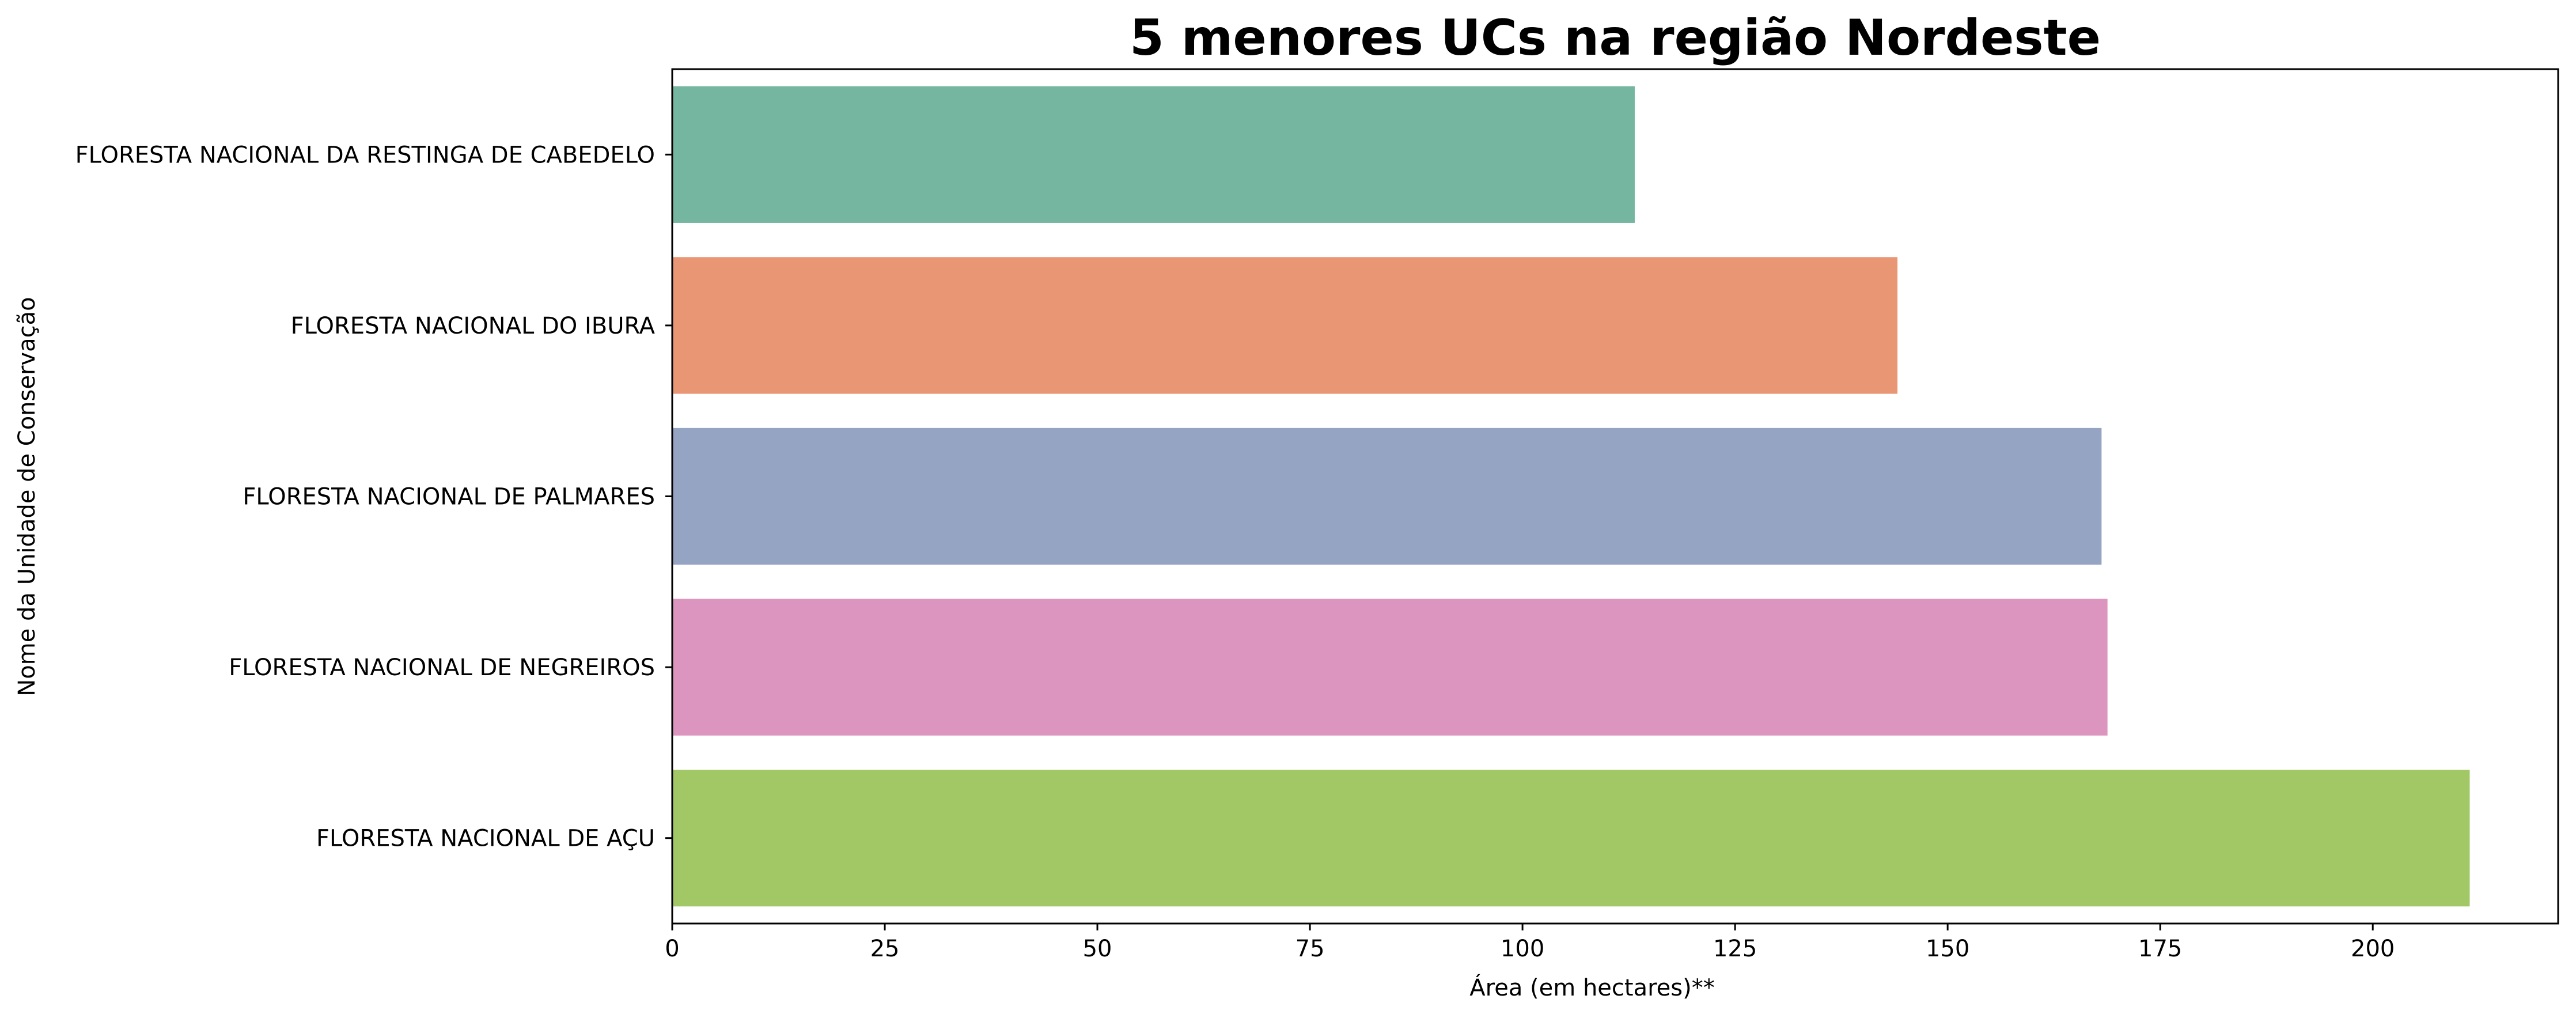 The height and width of the screenshot is (1018, 2576). I want to click on x-tick-label: 0, so click(672, 949).